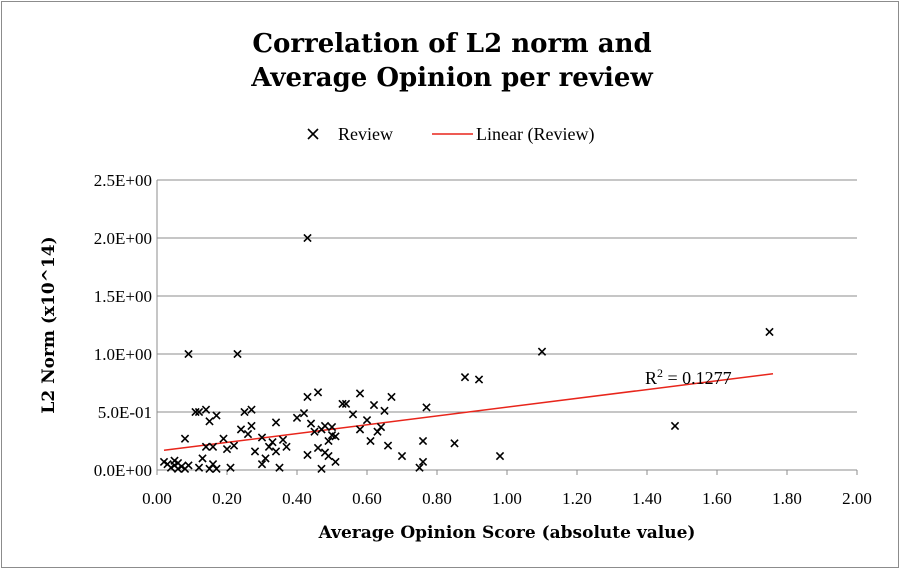 The width and height of the screenshot is (902, 571). What do you see at coordinates (227, 498) in the screenshot?
I see `x-tick-label: 0.20` at bounding box center [227, 498].